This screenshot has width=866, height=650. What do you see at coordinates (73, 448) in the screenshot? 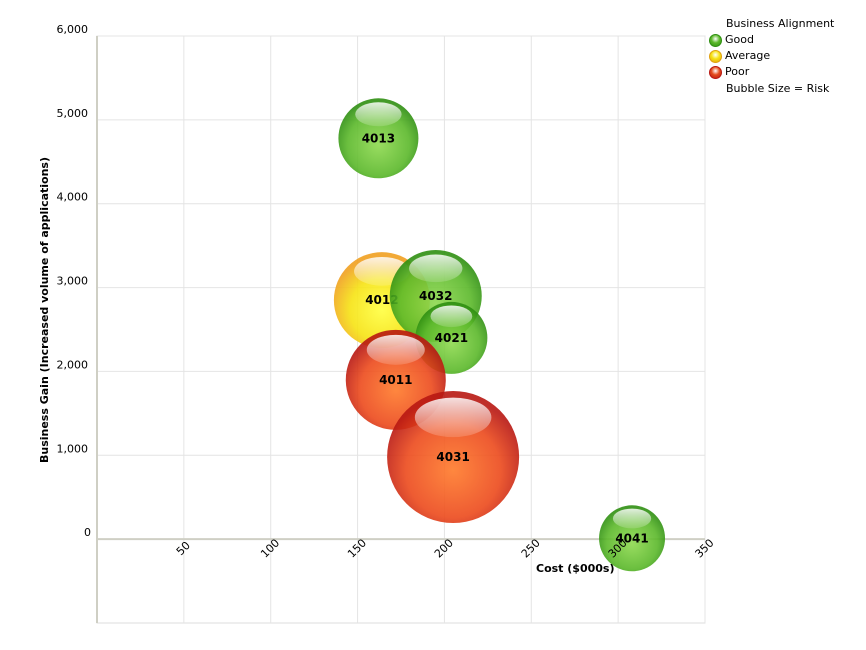
I see `y-tick-label: 1,000` at bounding box center [73, 448].